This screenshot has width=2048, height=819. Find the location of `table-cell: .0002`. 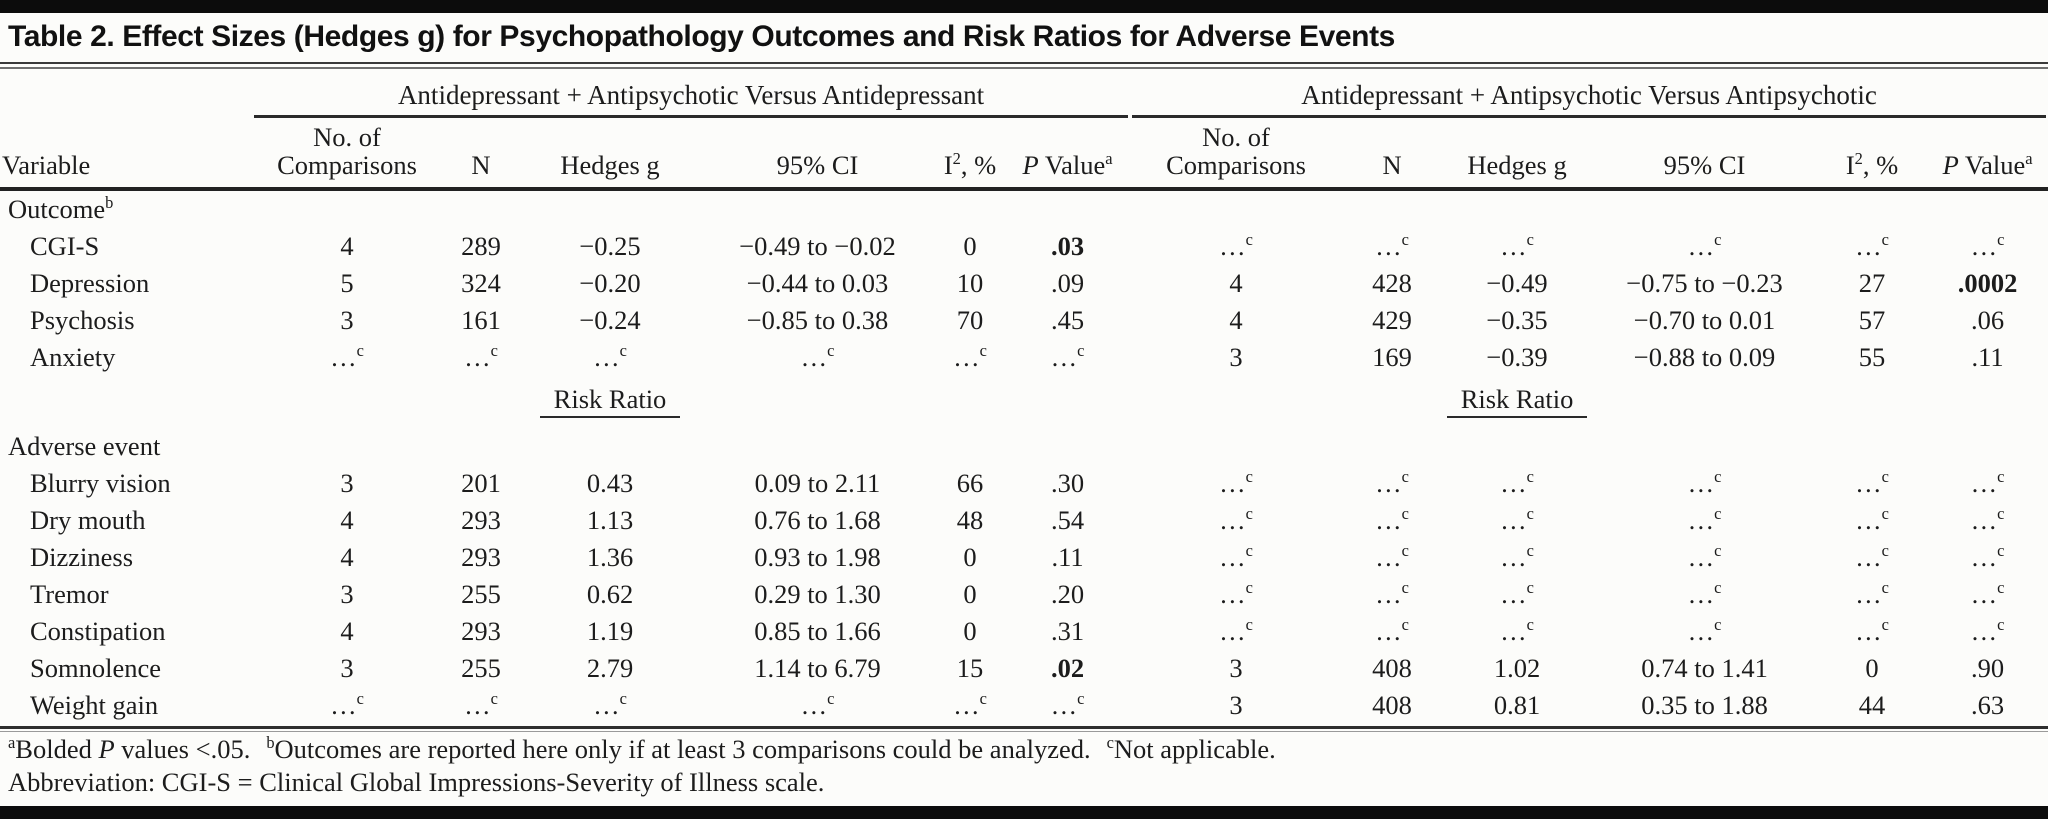

table-cell: .0002 is located at coordinates (1987, 283).